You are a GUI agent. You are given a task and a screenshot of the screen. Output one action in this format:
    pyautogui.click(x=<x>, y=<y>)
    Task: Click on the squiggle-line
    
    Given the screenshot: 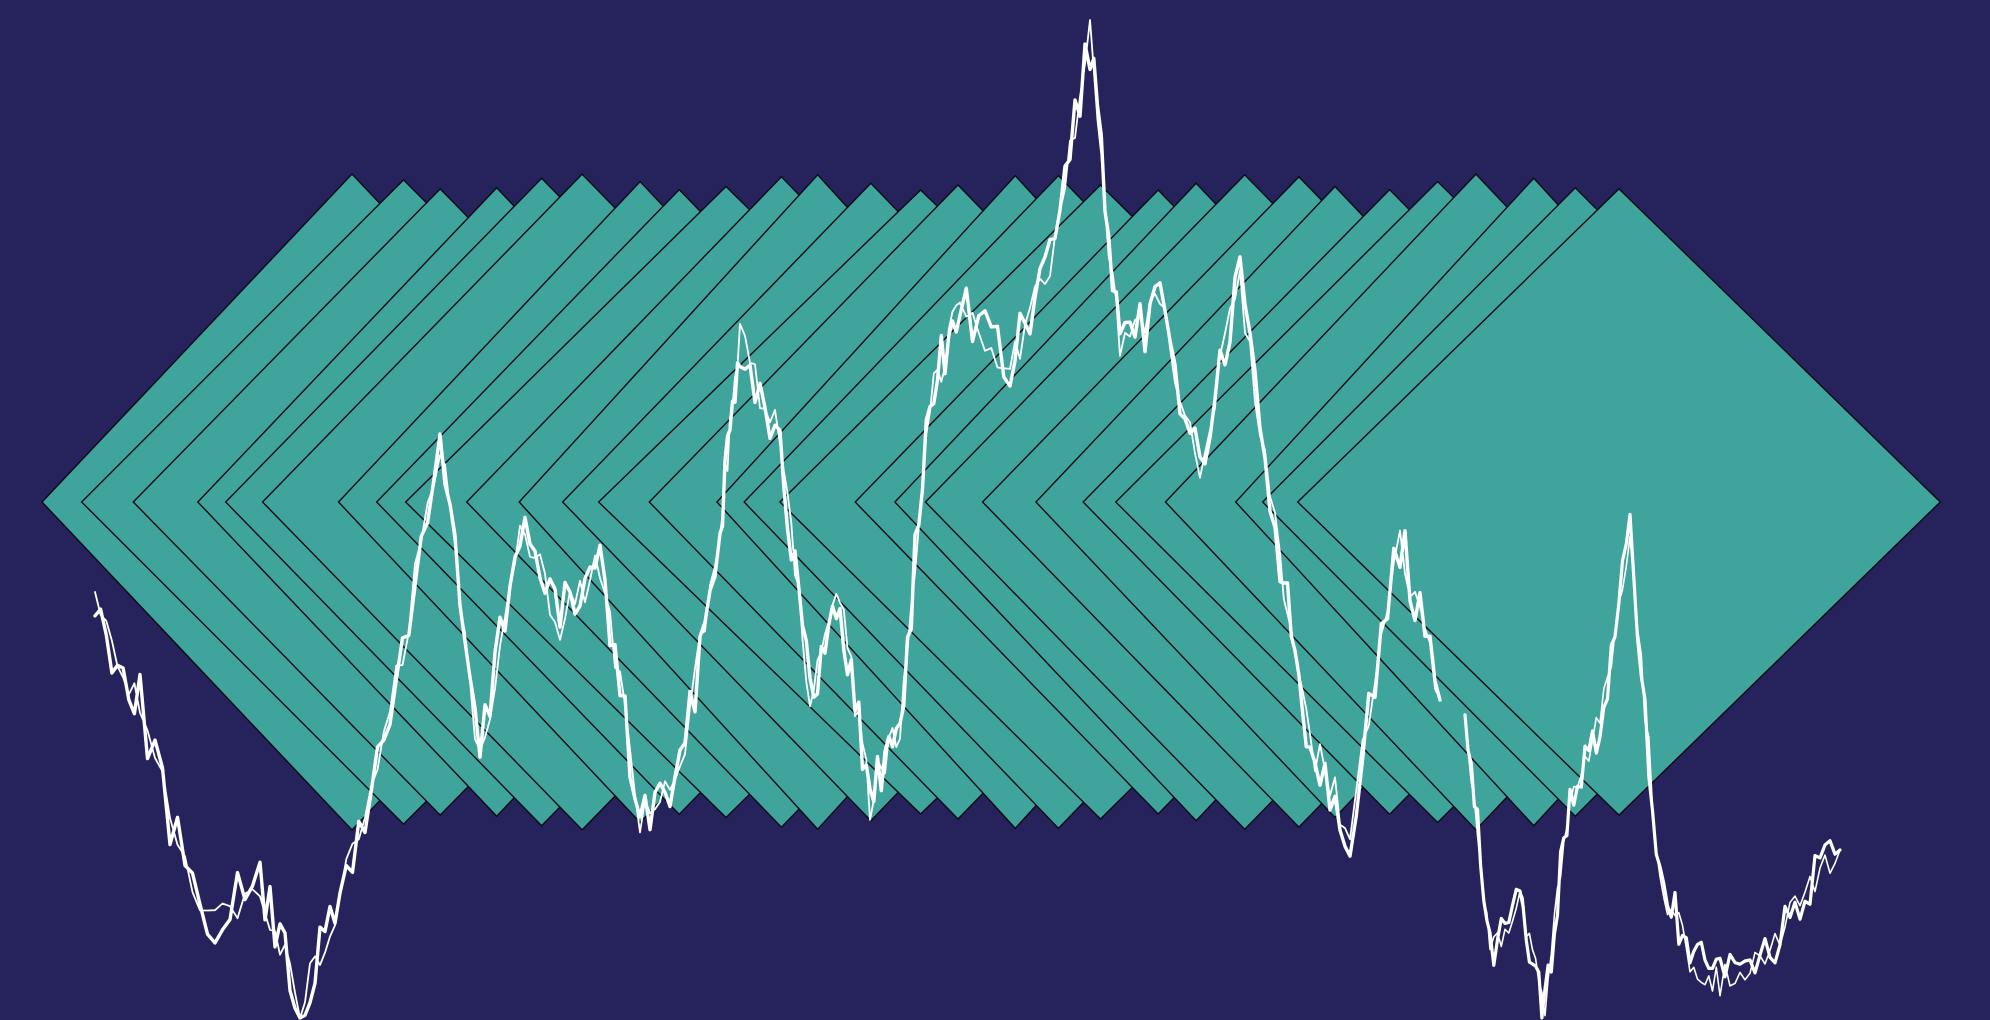 What is the action you would take?
    pyautogui.click(x=1652, y=776)
    